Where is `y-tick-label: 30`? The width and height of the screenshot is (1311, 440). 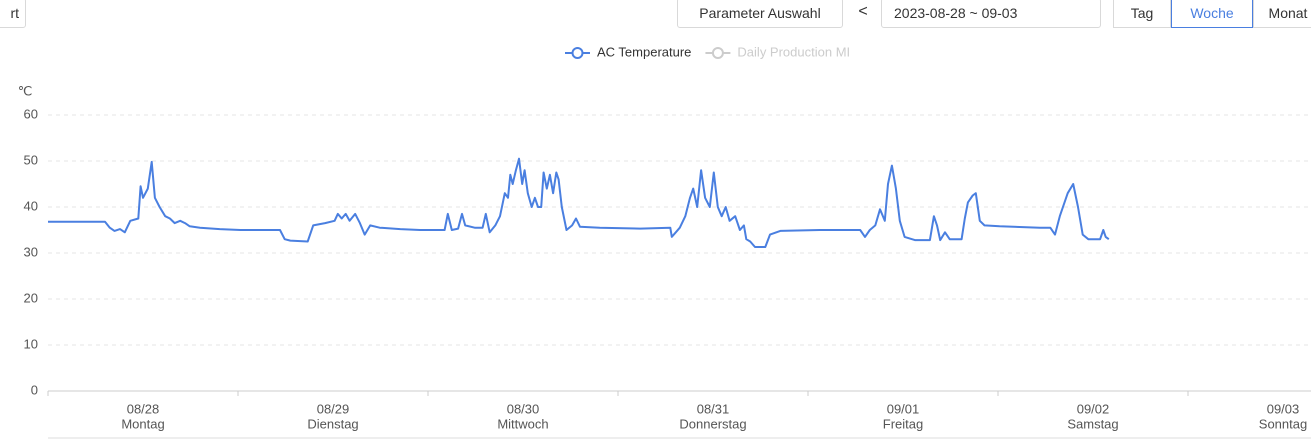 y-tick-label: 30 is located at coordinates (31, 251).